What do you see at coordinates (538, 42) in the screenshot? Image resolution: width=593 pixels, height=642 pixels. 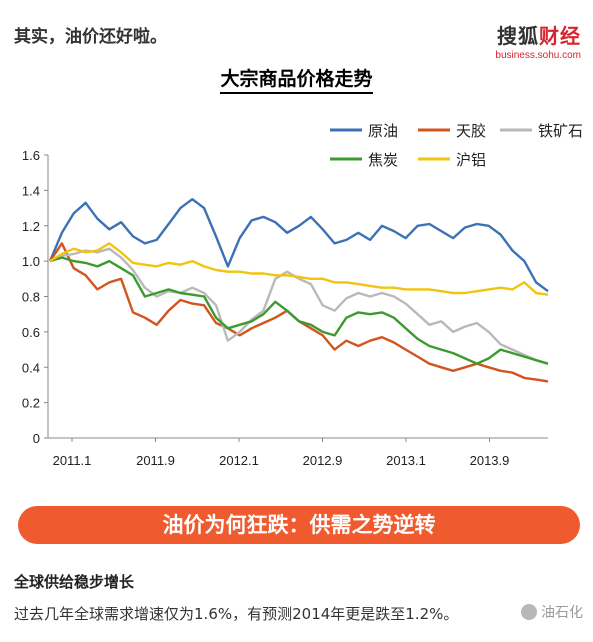 I see `sohu-business-logo: 搜狐财经 business.sohu.com` at bounding box center [538, 42].